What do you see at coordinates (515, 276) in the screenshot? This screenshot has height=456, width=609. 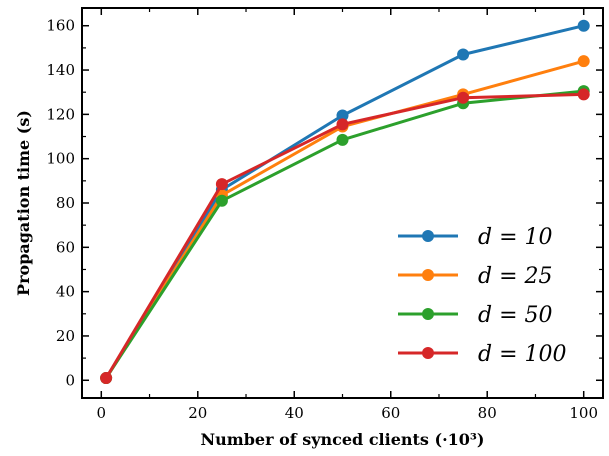 I see `legend-label: d = 25` at bounding box center [515, 276].